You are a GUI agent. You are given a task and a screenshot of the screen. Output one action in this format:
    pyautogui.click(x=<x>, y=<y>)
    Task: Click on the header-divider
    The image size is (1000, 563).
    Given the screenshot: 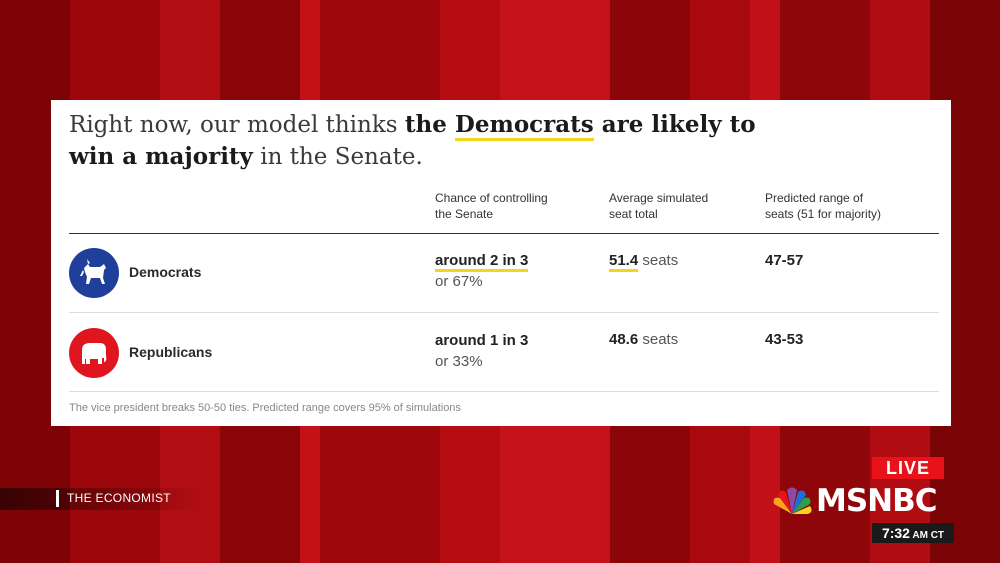 What is the action you would take?
    pyautogui.click(x=504, y=233)
    